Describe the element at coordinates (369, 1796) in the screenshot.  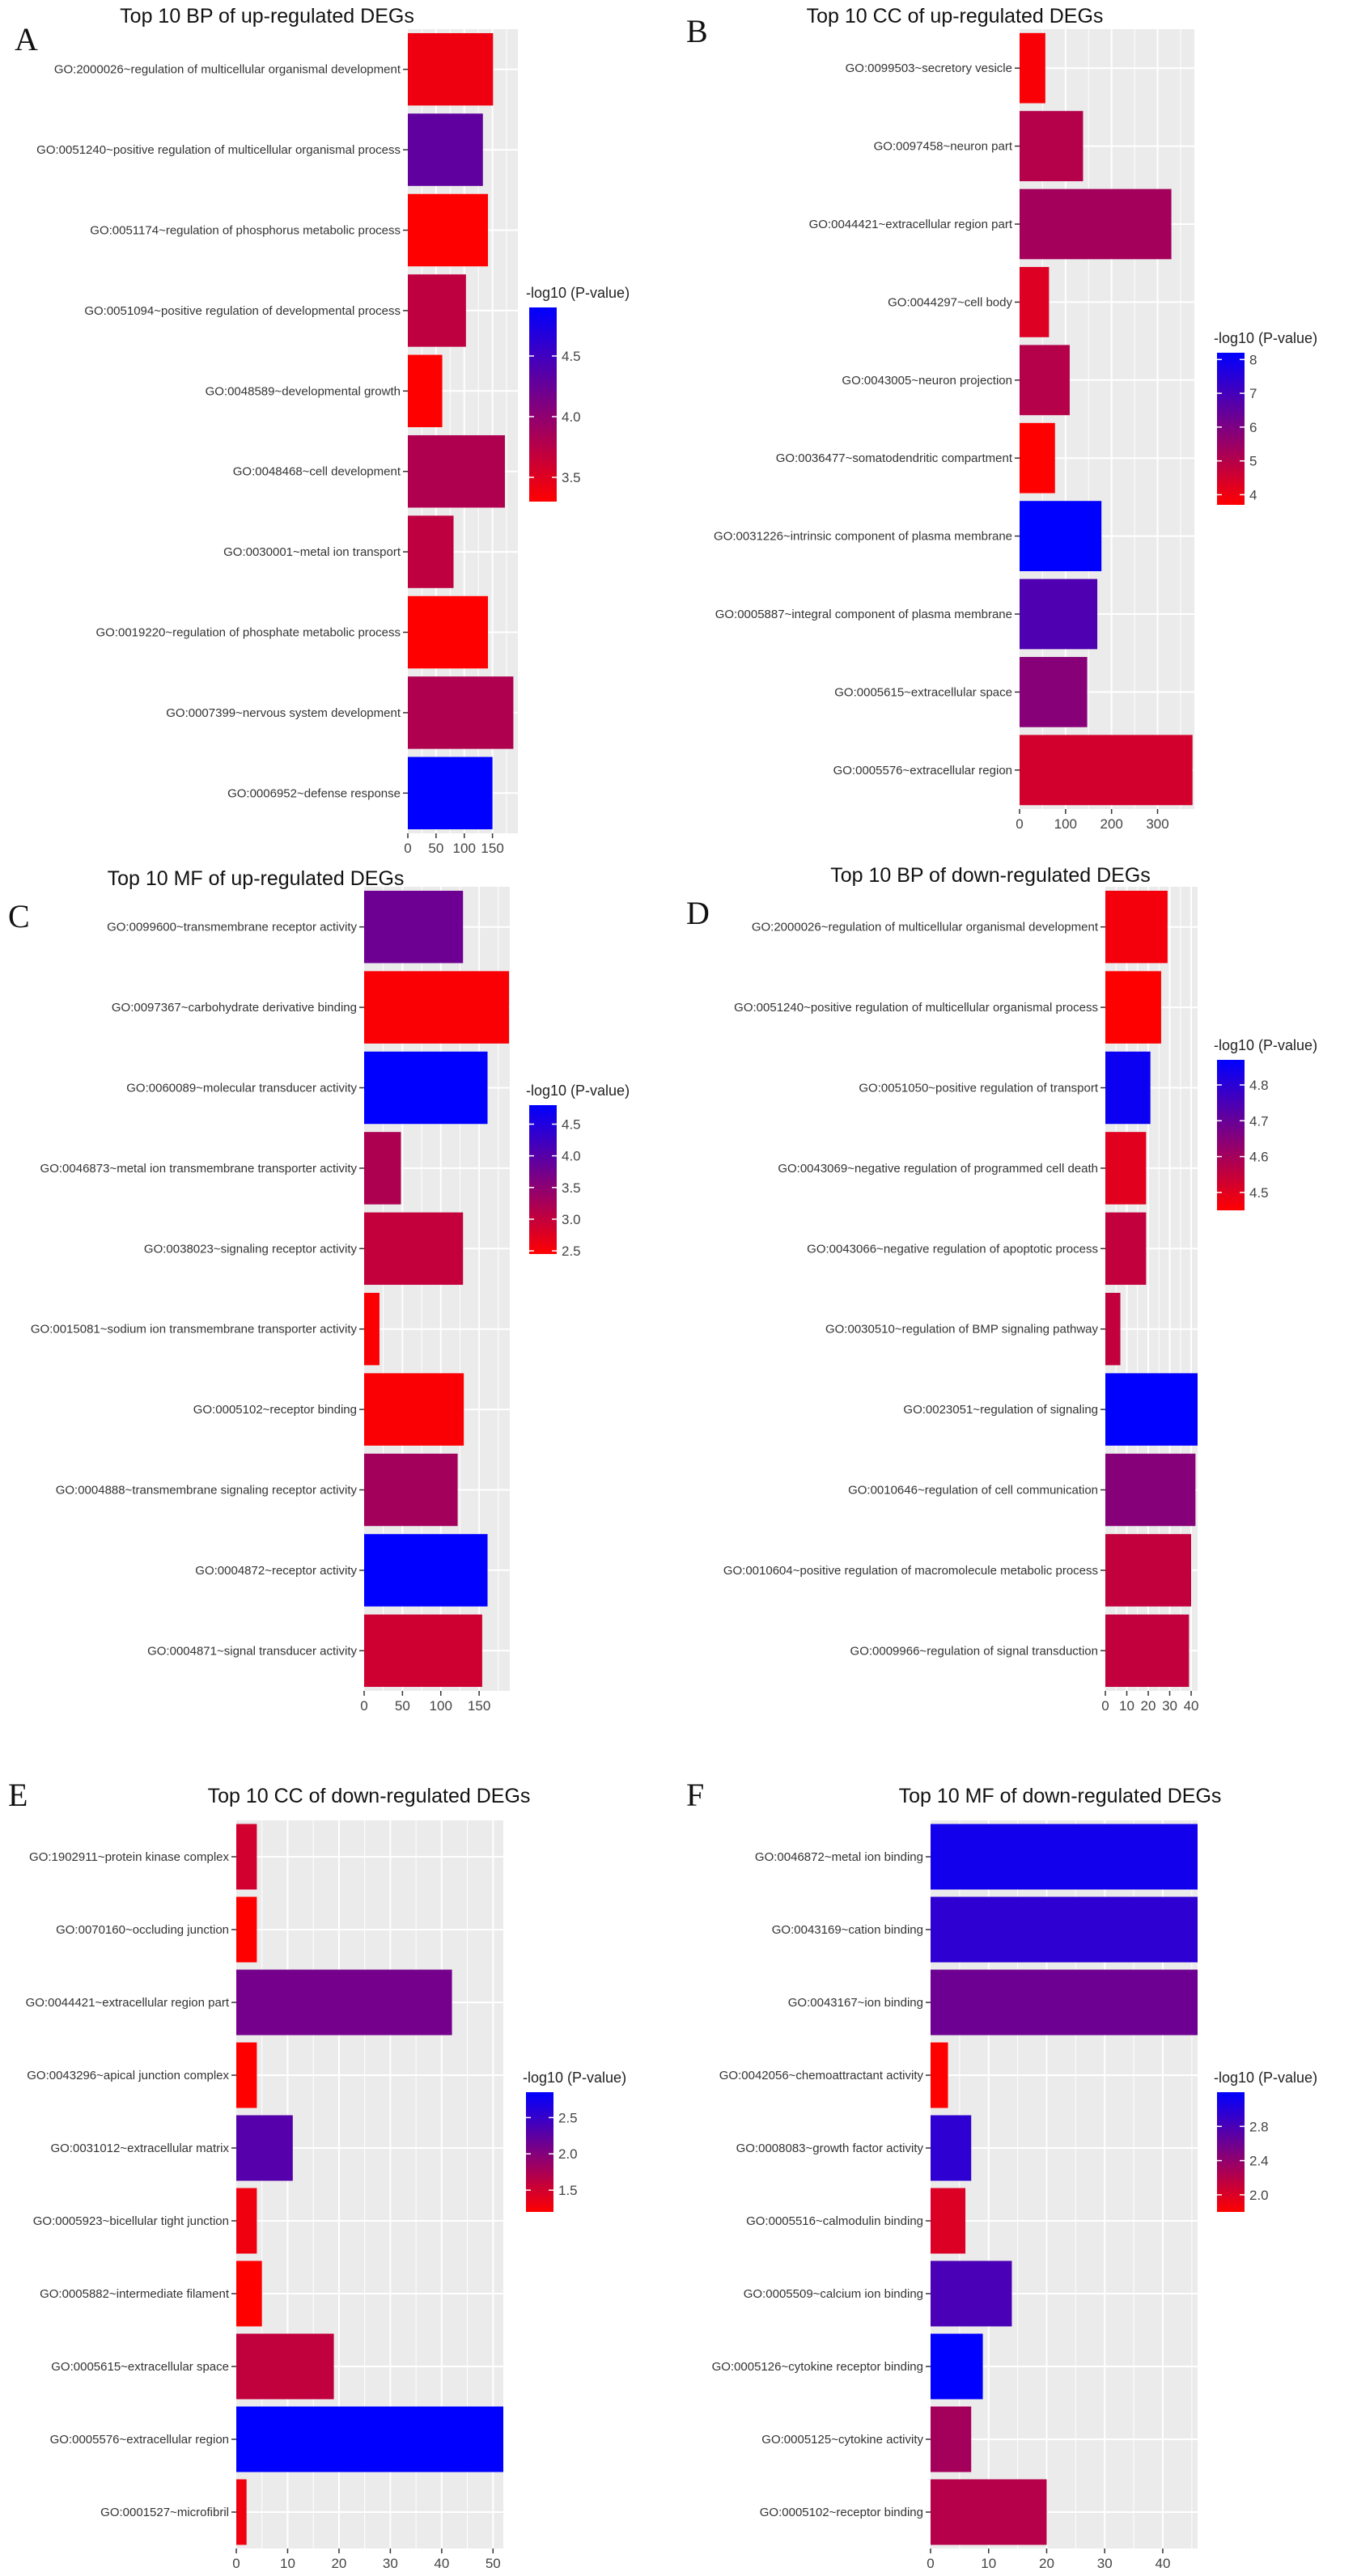
I see `chart-title: Top 10 CC of down-regulated DEGs` at that location.